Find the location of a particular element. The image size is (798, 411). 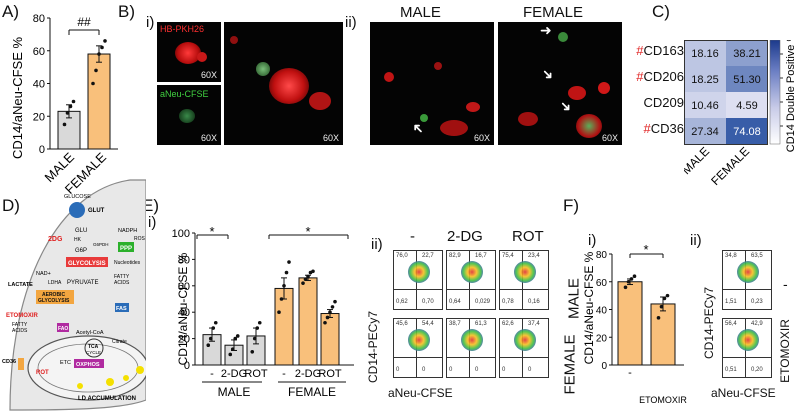

ppp-box is located at coordinates (126, 247).